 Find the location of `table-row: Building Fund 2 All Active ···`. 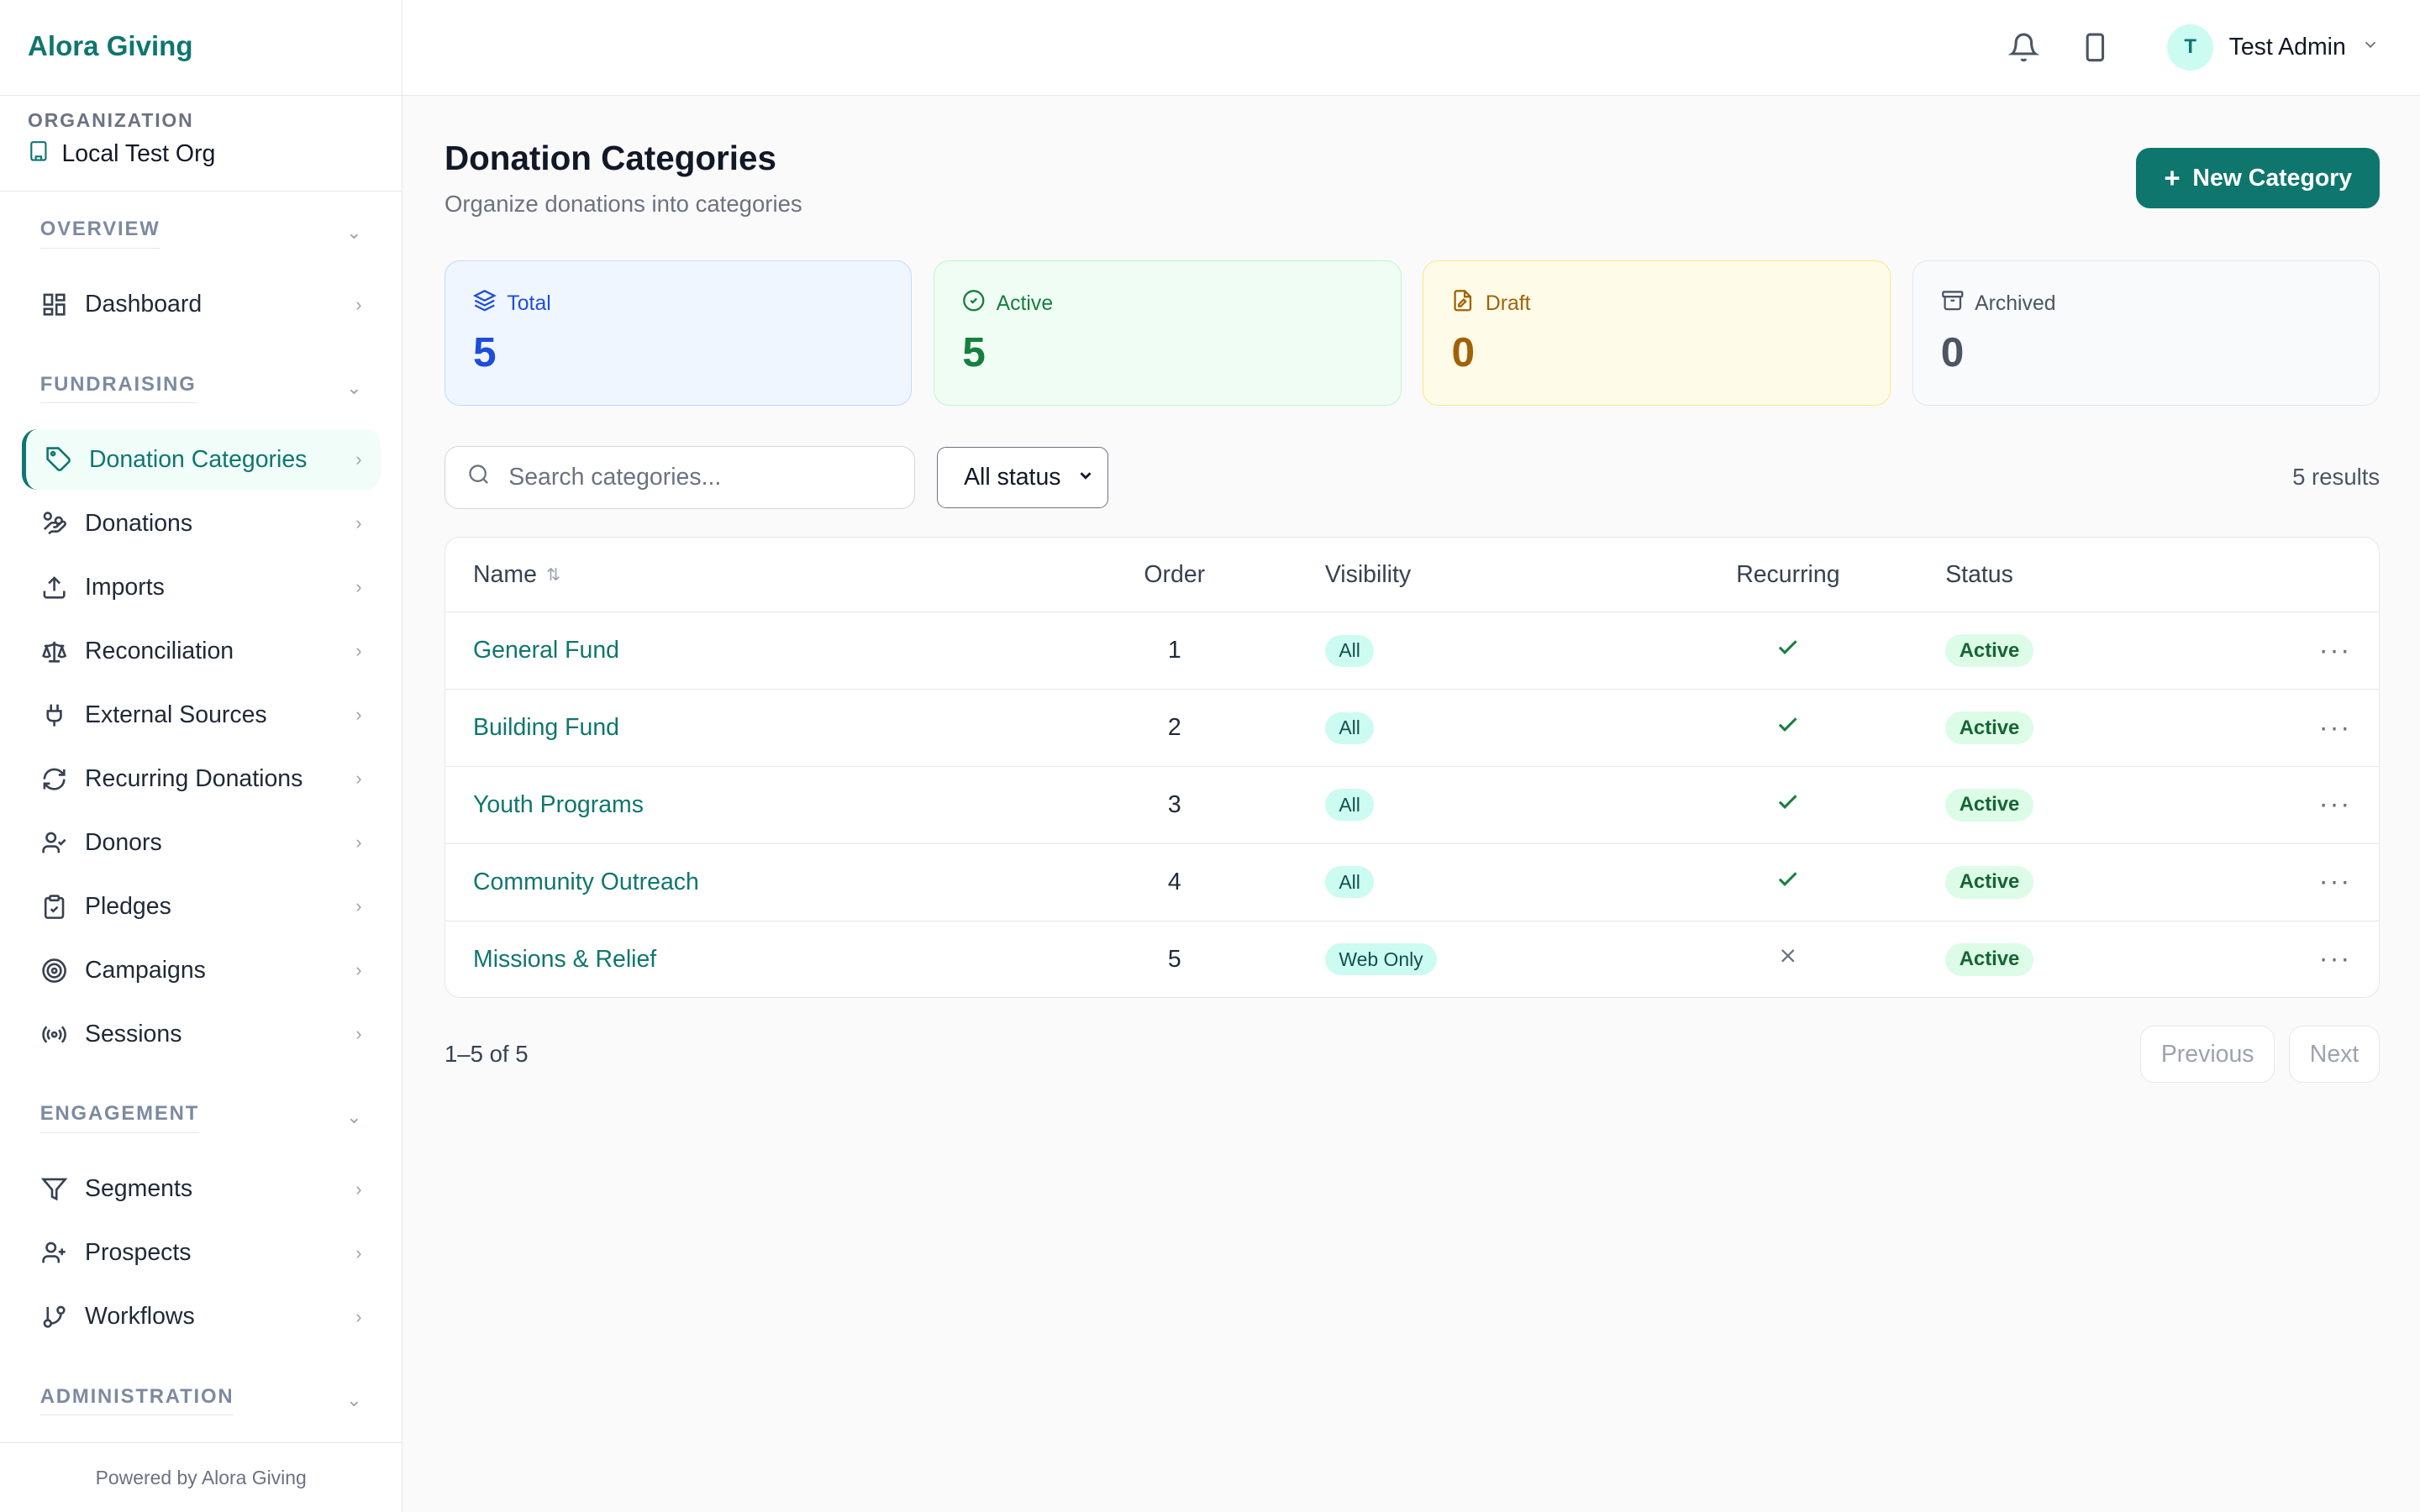

table-row: Building Fund 2 All Active ··· is located at coordinates (1412, 727).